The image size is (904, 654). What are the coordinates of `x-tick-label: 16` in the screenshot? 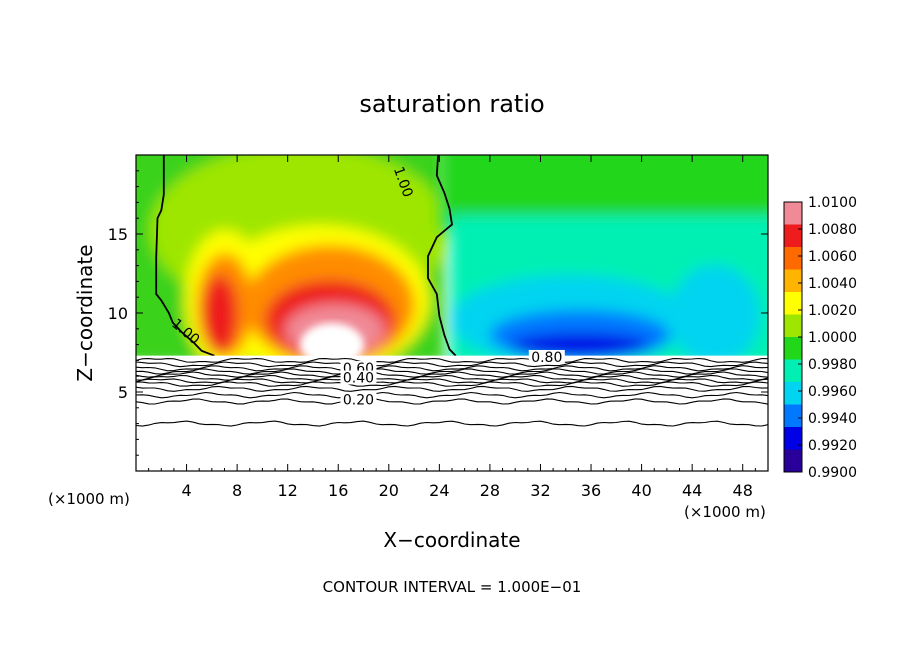 It's located at (338, 490).